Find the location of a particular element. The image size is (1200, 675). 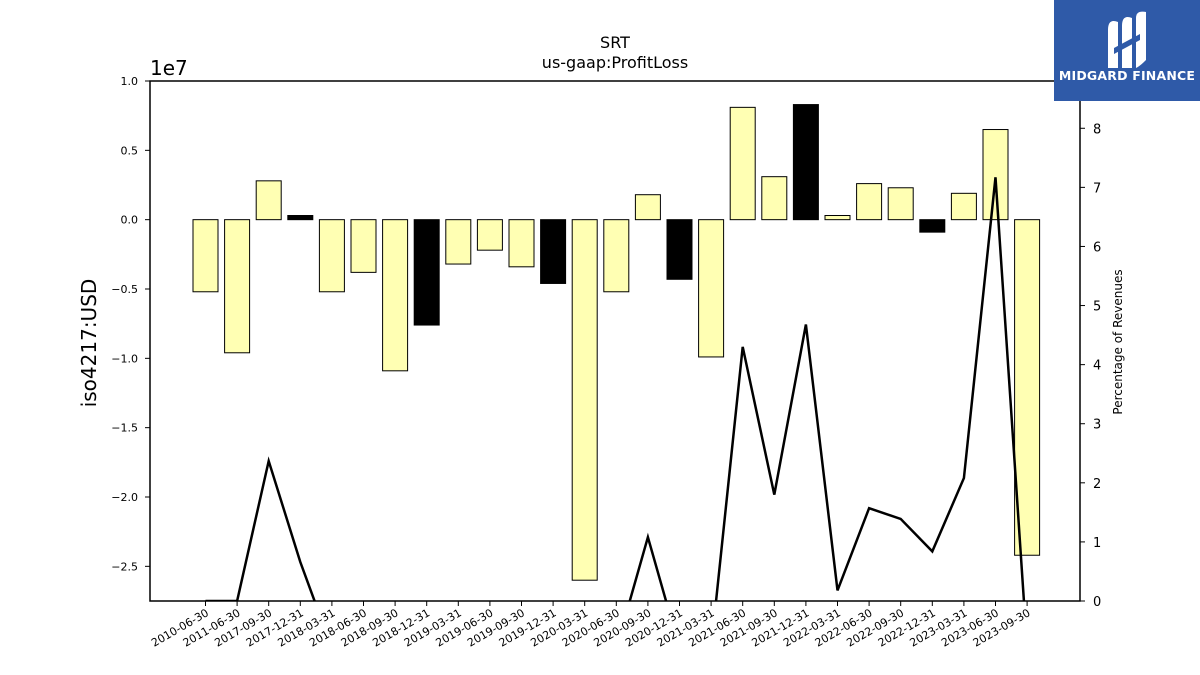

y2-tick-label: 2 is located at coordinates (1097, 484).